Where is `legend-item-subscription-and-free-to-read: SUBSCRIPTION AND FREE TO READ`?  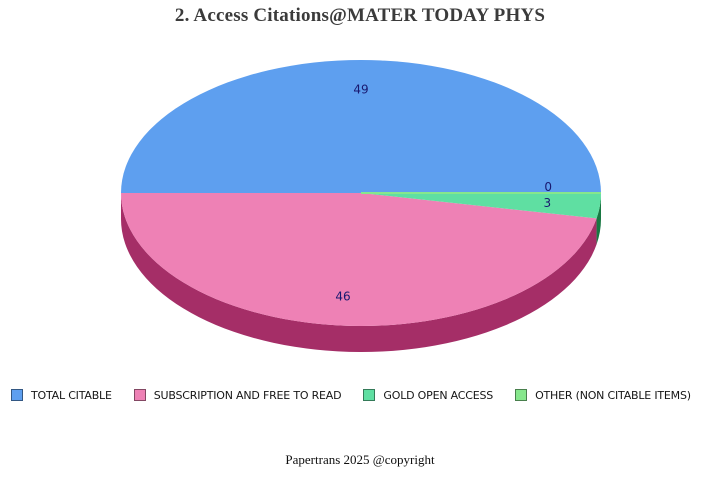 legend-item-subscription-and-free-to-read: SUBSCRIPTION AND FREE TO READ is located at coordinates (237, 395).